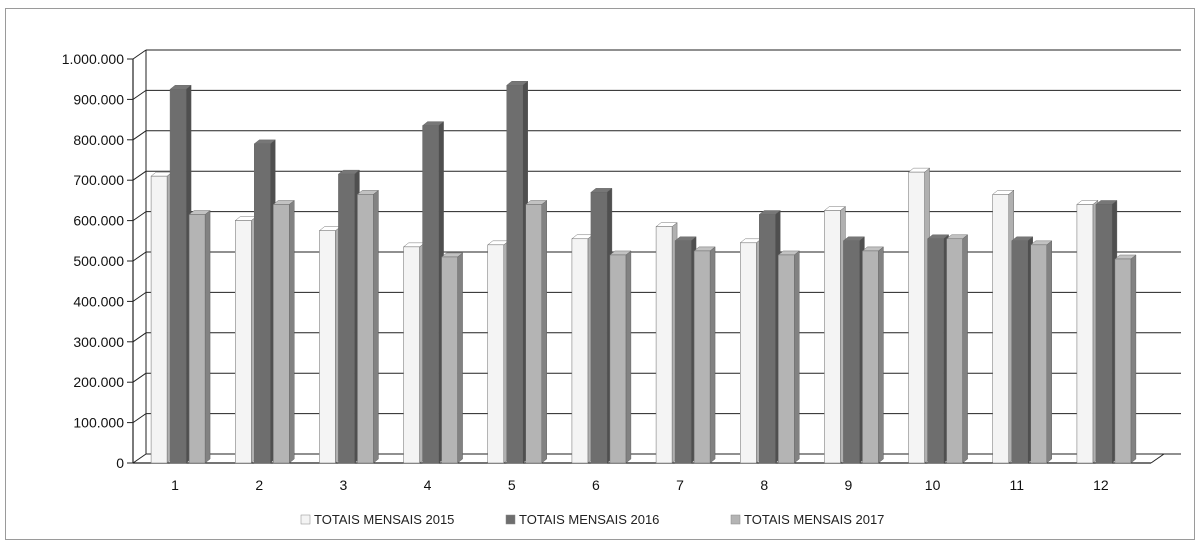 Image resolution: width=1201 pixels, height=548 pixels. Describe the element at coordinates (344, 485) in the screenshot. I see `x-axis-tick-label: 3` at that location.